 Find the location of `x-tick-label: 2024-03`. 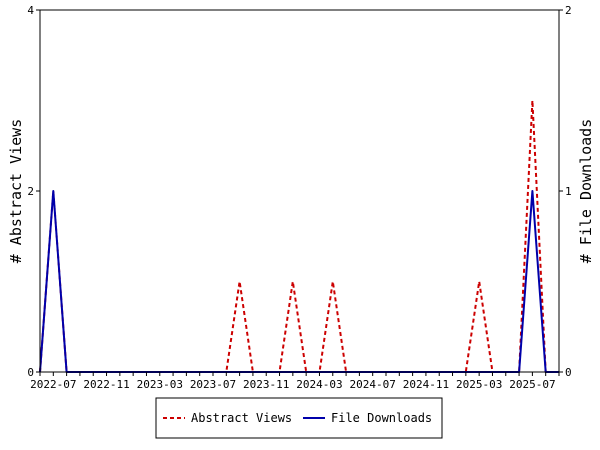

x-tick-label: 2024-03 is located at coordinates (319, 384).